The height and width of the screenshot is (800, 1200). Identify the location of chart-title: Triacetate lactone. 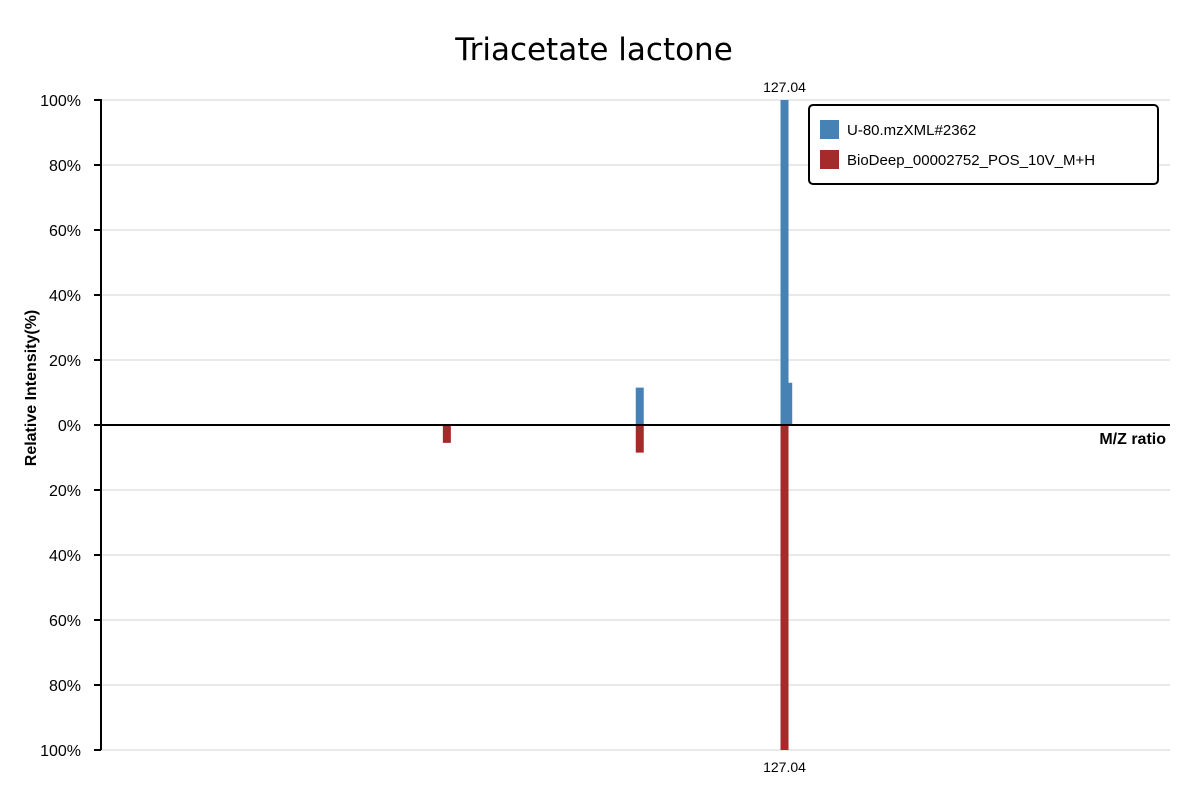
(593, 50).